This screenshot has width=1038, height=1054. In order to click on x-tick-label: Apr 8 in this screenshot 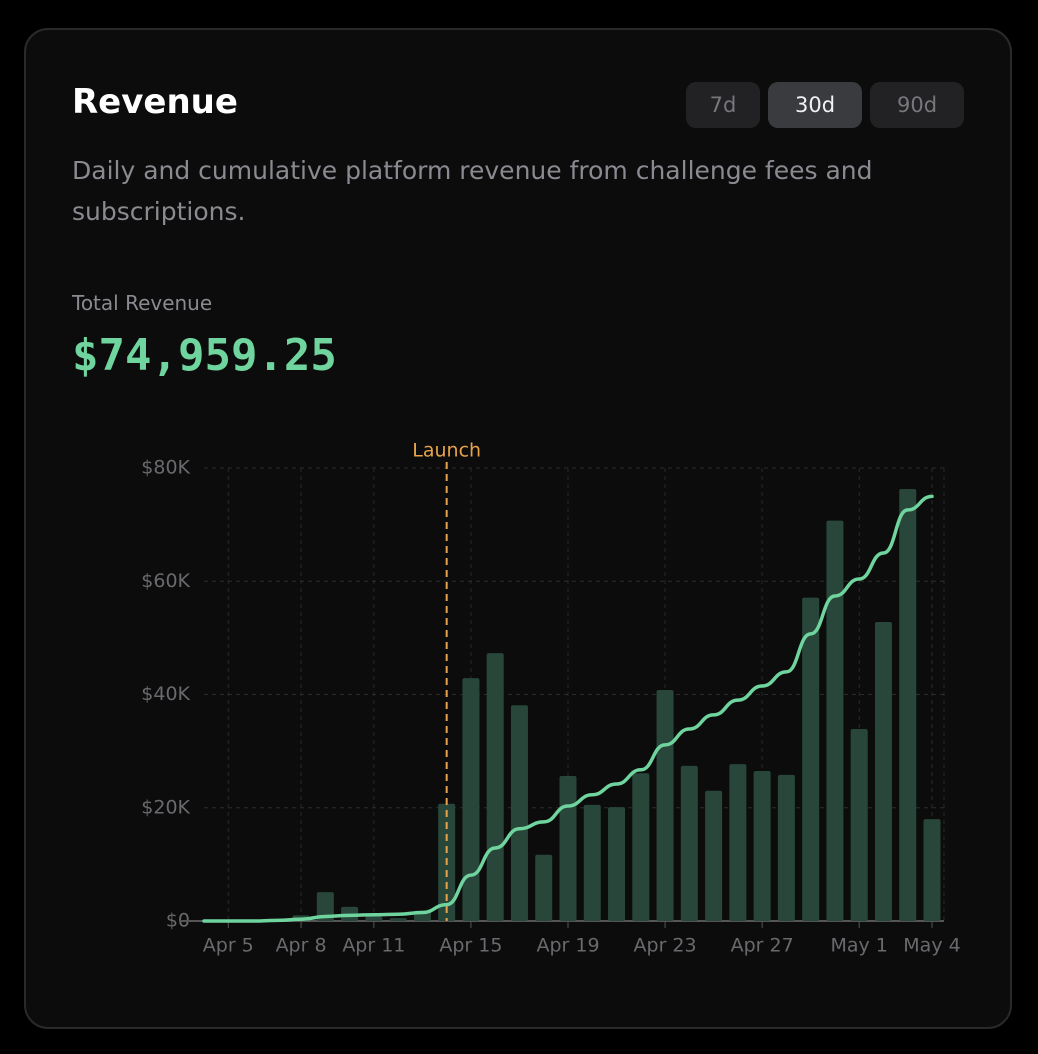, I will do `click(301, 946)`.